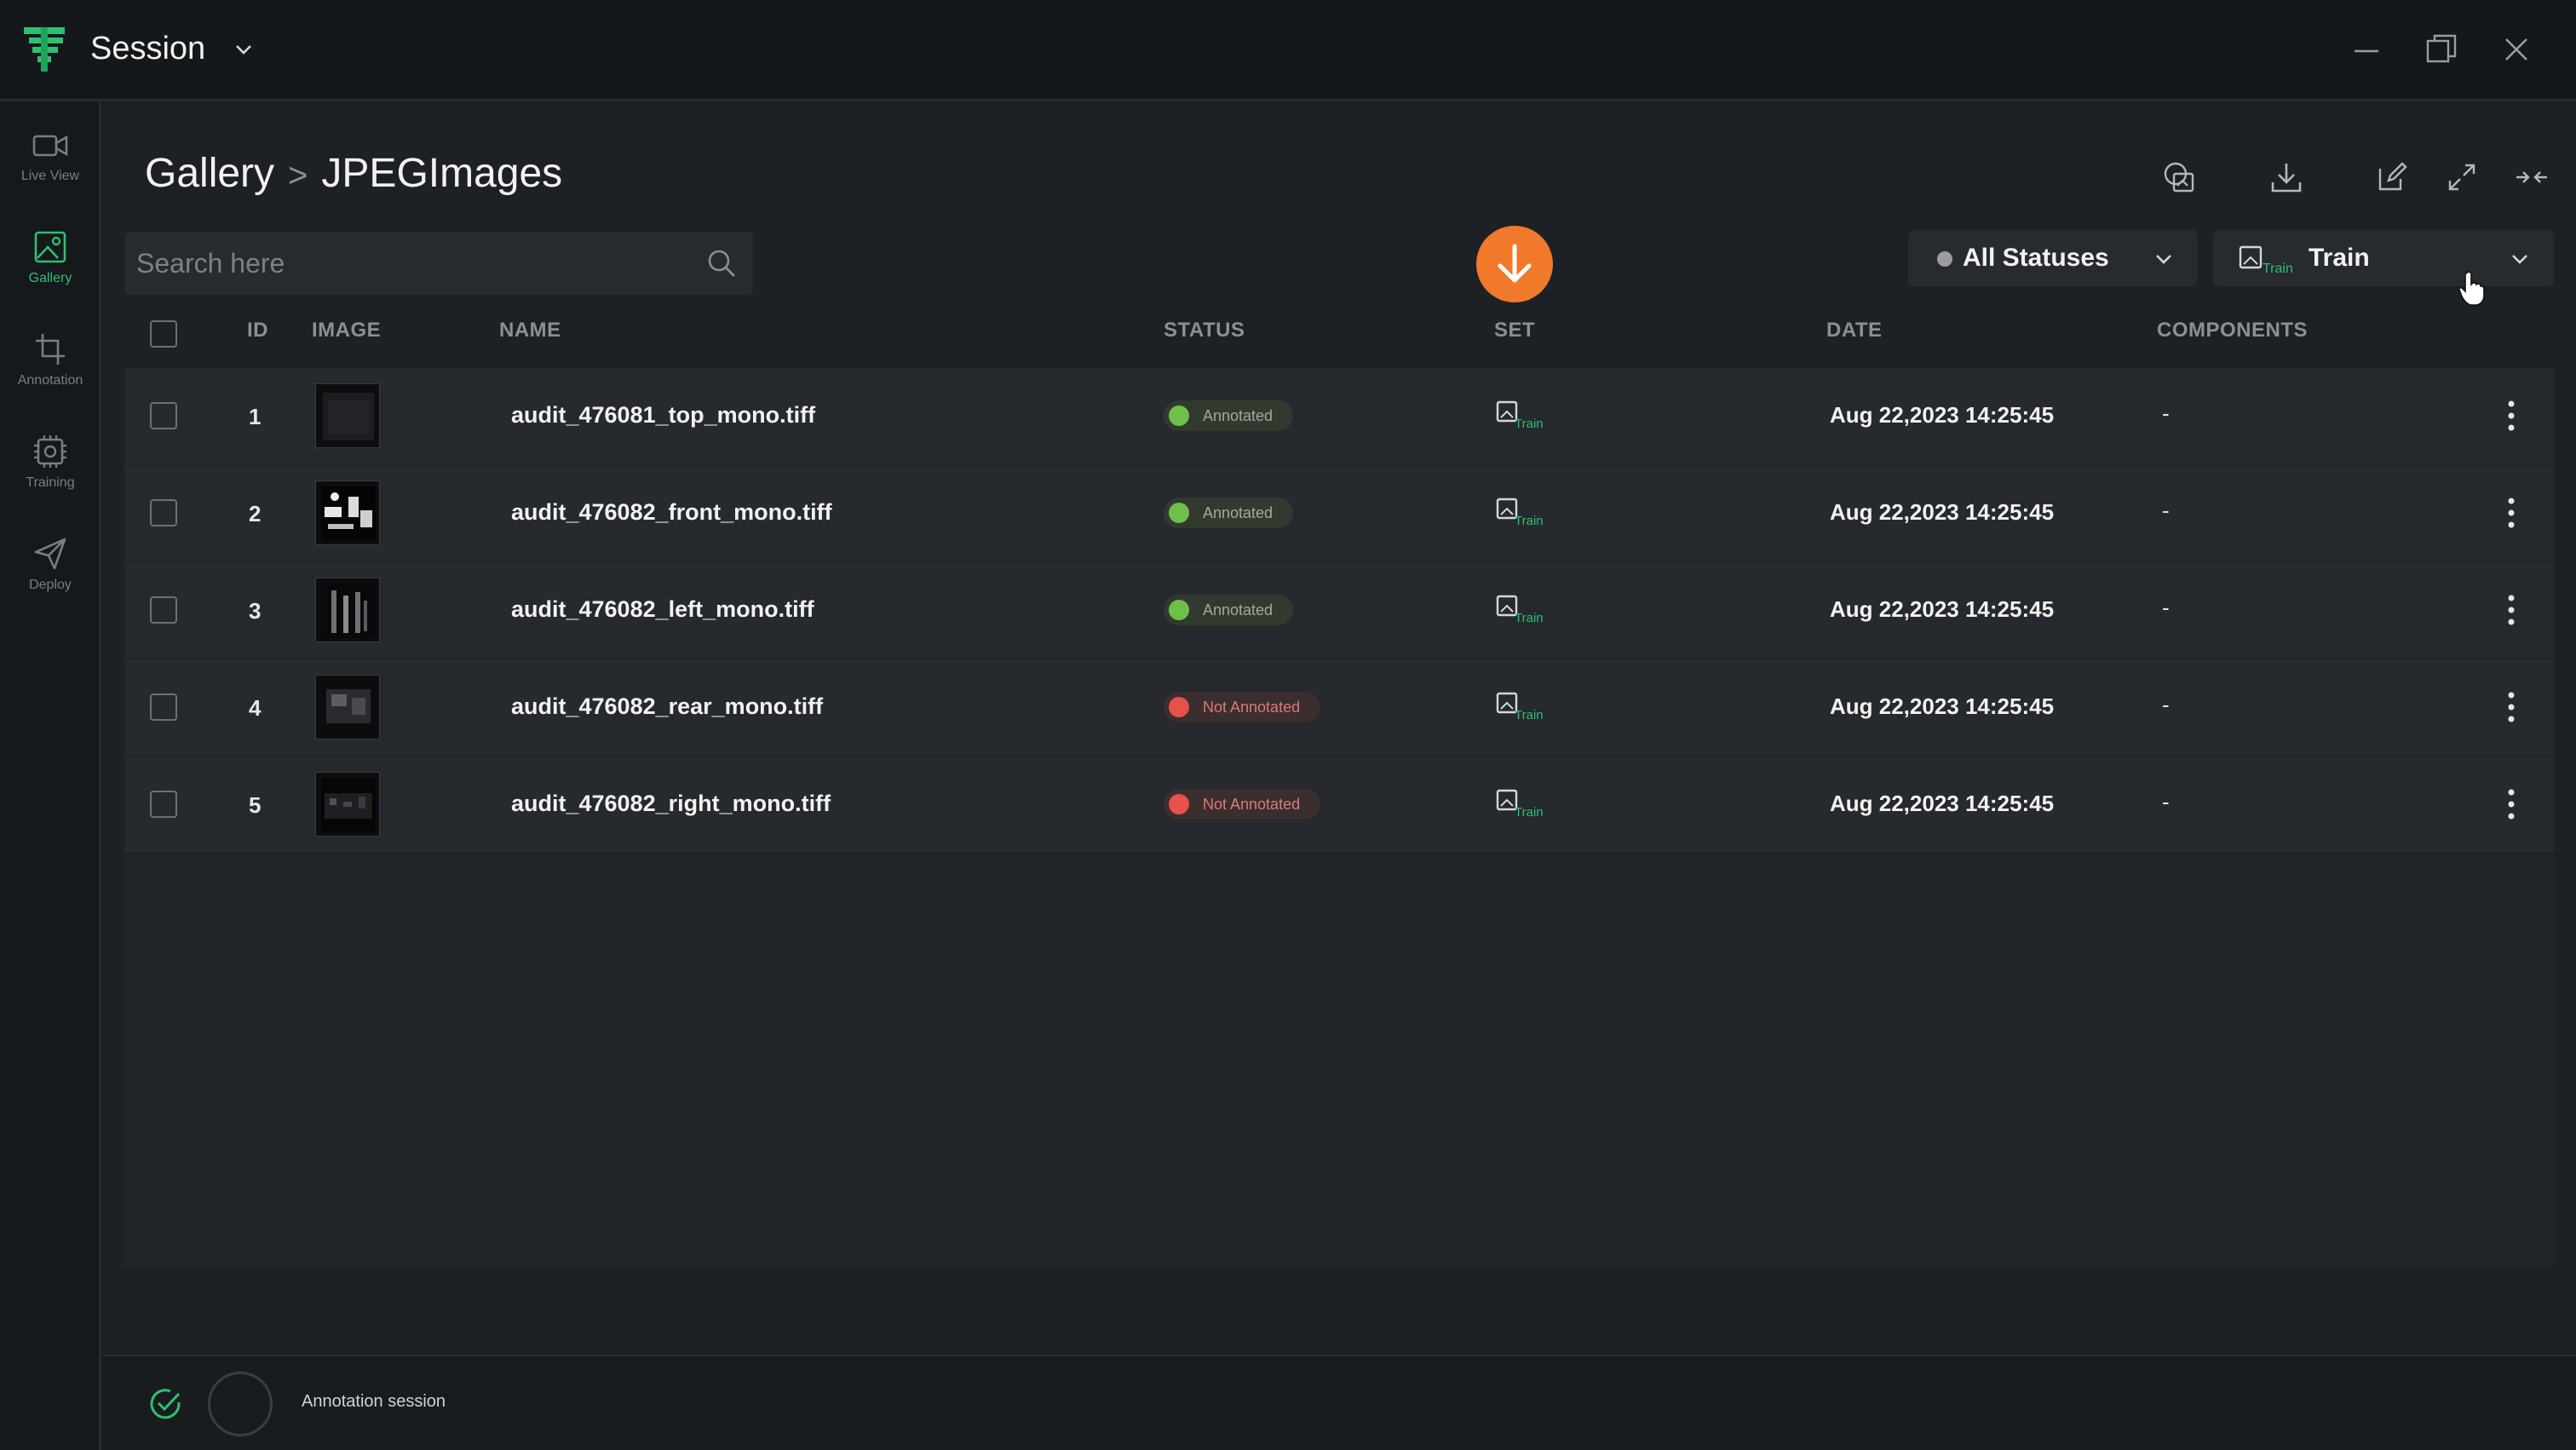  What do you see at coordinates (672, 512) in the screenshot?
I see `row-name: audit_476082_front_mono.tiff` at bounding box center [672, 512].